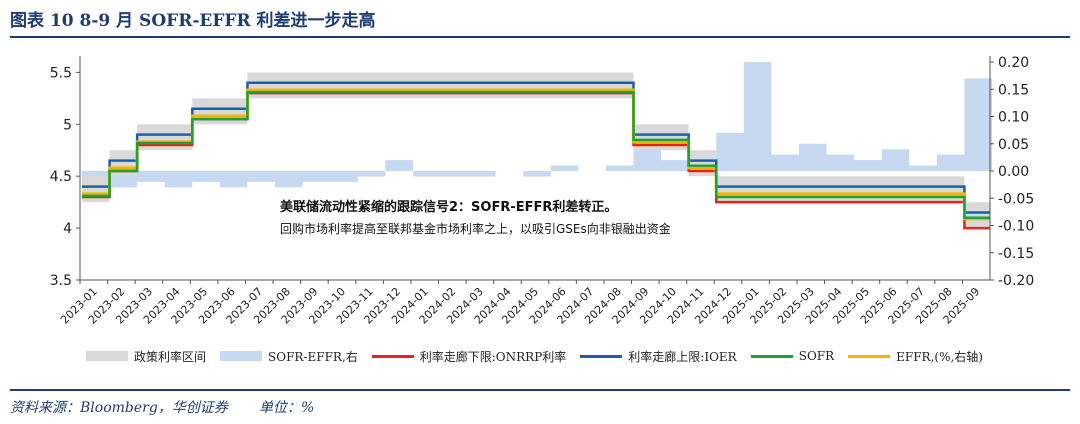  I want to click on legend-label: 利率走廊上限:IOER, so click(682, 356).